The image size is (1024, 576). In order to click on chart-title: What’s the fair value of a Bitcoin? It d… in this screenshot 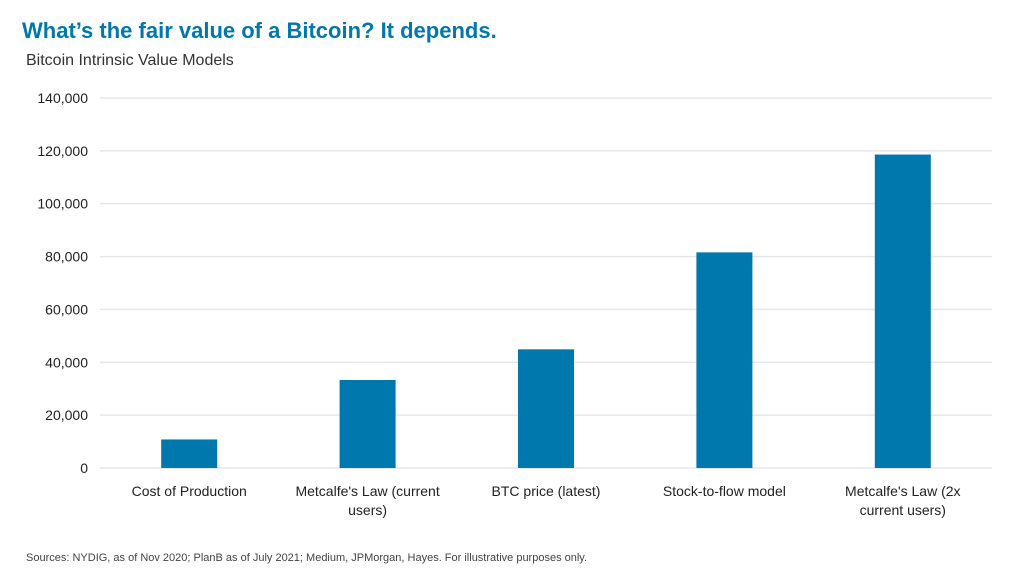, I will do `click(259, 30)`.